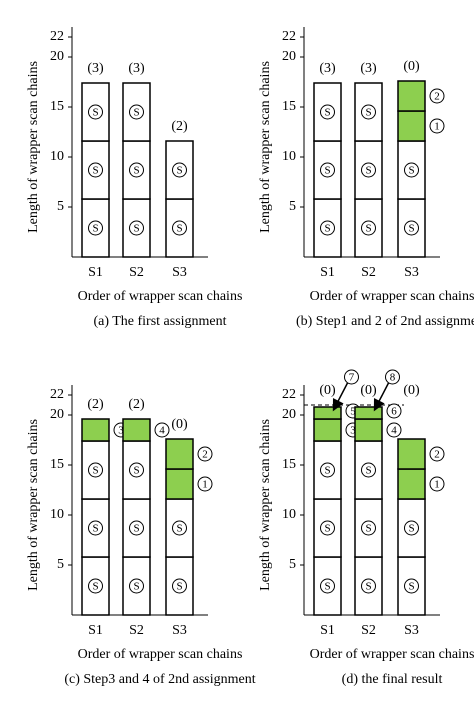 This screenshot has height=724, width=474. I want to click on caption: (a) The first assignment, so click(159, 321).